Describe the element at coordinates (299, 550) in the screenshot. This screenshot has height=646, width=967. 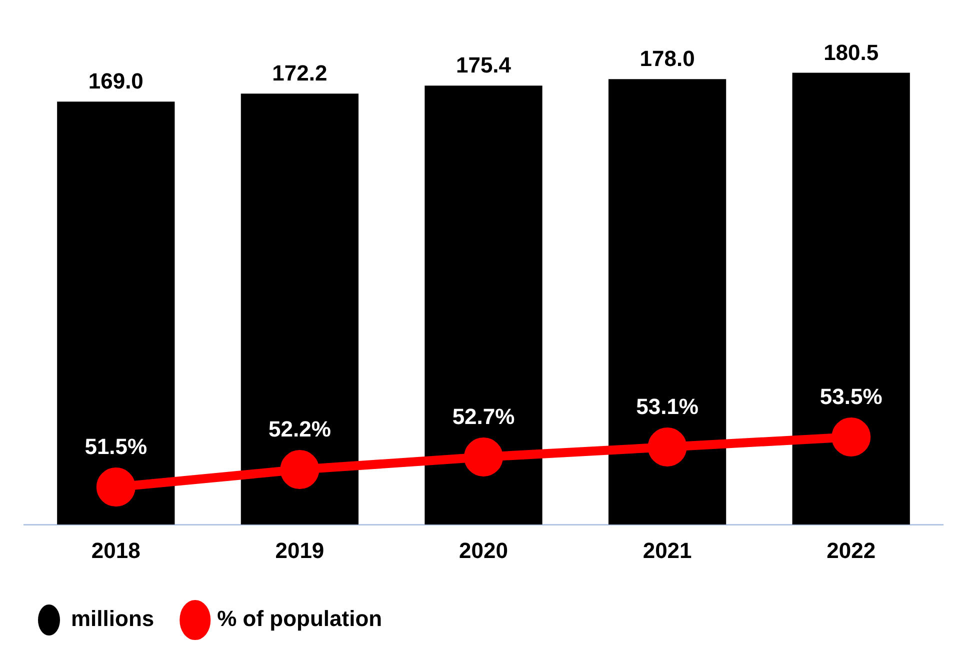
I see `x-tick-label: 2019` at that location.